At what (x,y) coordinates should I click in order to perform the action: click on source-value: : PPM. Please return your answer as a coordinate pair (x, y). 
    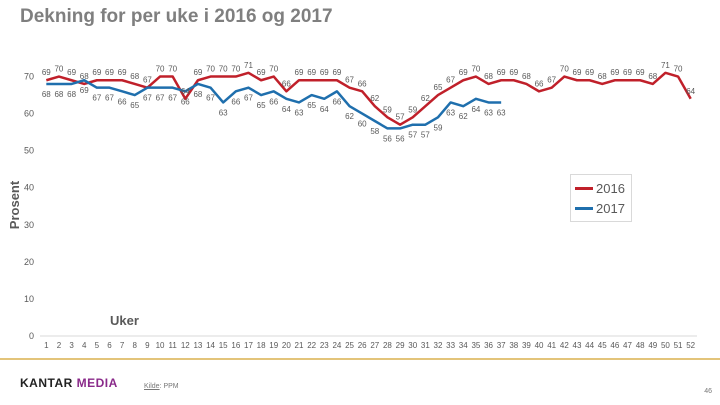
    Looking at the image, I should click on (169, 386).